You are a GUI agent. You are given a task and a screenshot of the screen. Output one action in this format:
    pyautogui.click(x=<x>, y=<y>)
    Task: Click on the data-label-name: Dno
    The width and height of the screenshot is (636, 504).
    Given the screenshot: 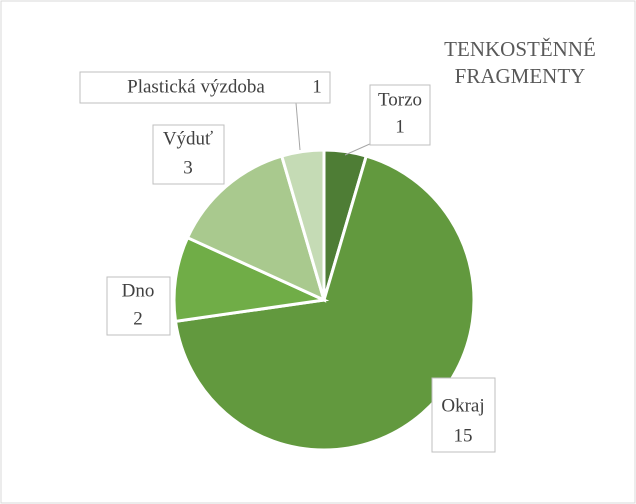 What is the action you would take?
    pyautogui.click(x=138, y=290)
    